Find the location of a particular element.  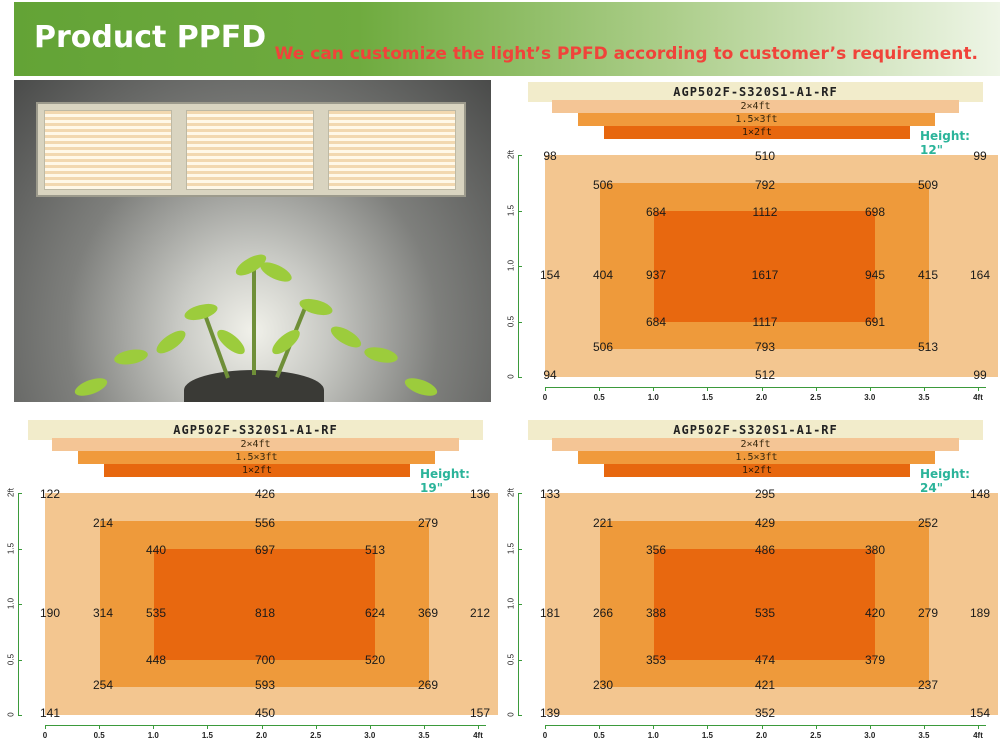

bar-2x4: 2×4ft is located at coordinates (255, 444).